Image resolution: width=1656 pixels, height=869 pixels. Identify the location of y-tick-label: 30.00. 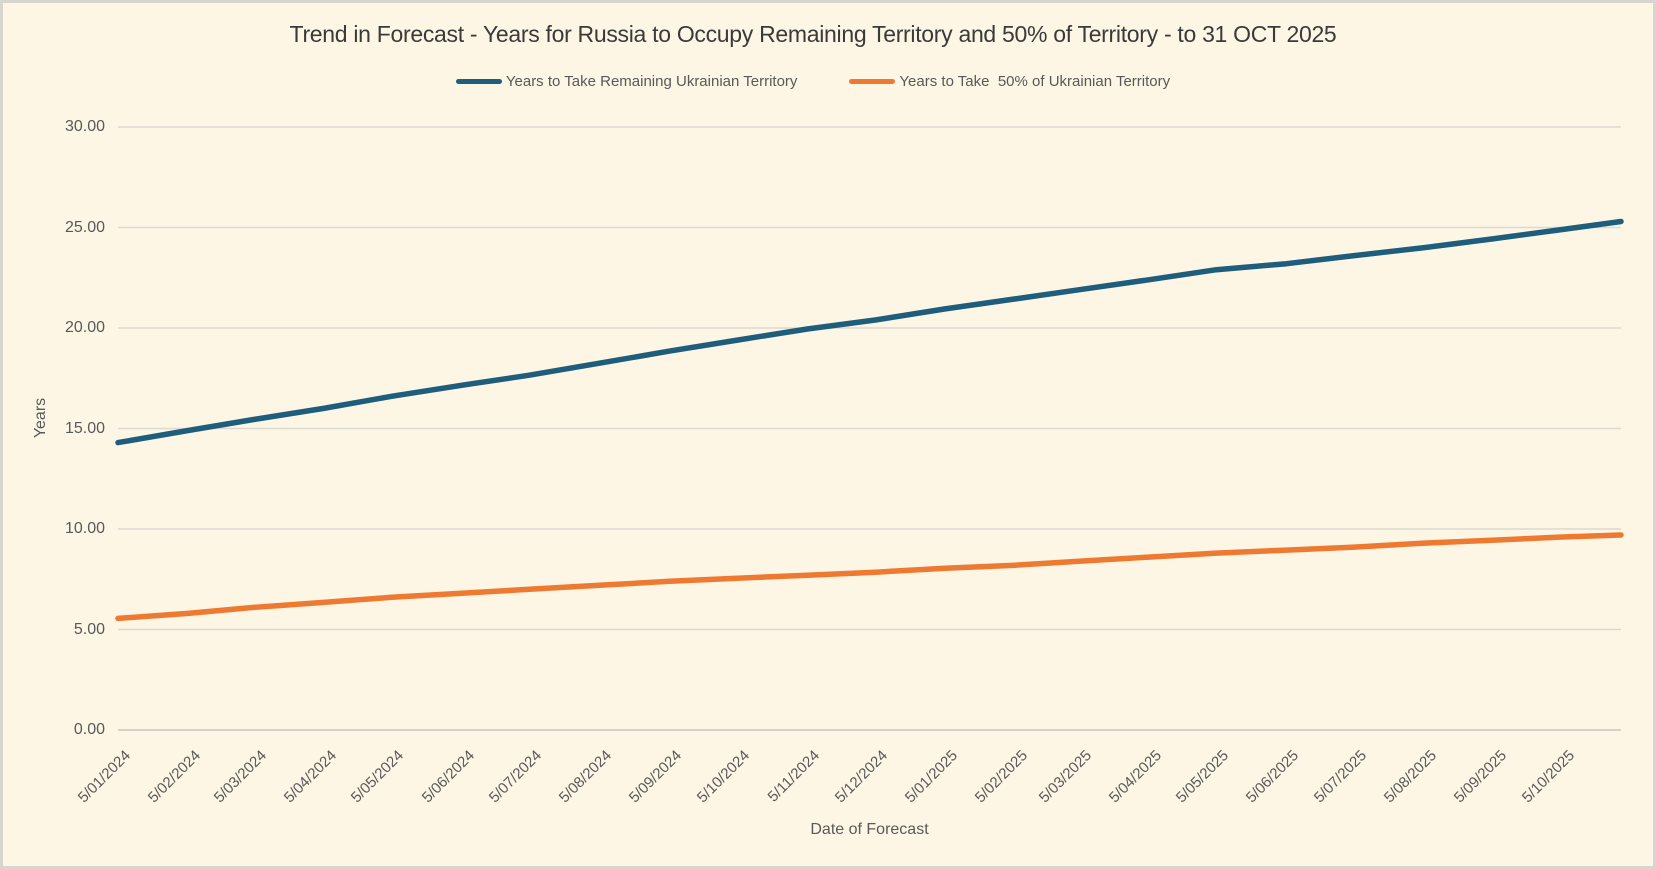
(84, 126).